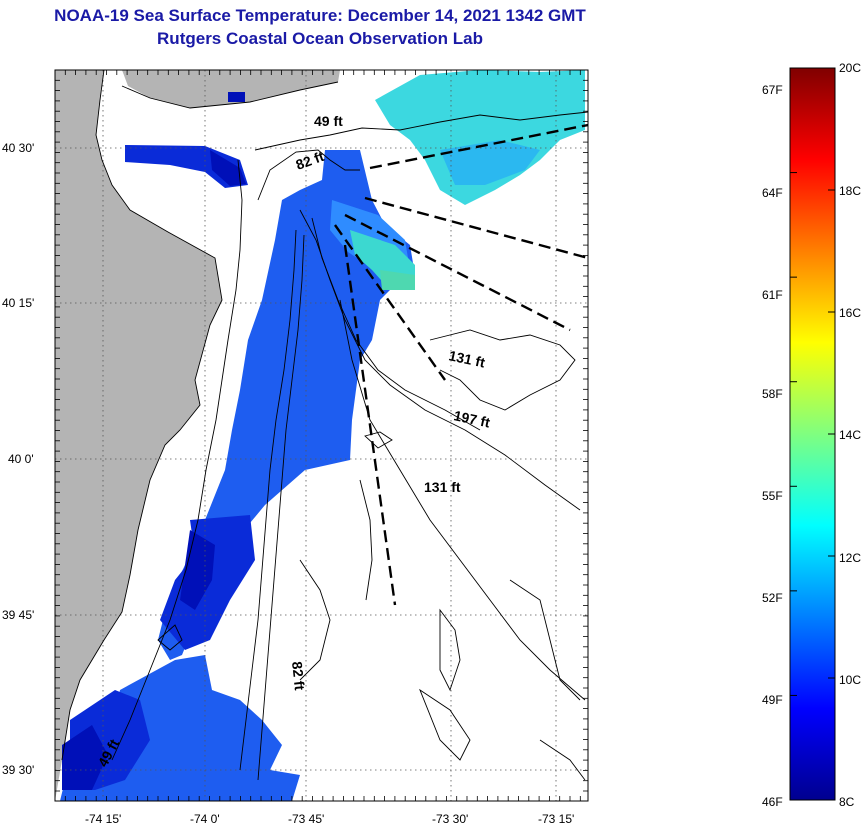  I want to click on lon-tick-label-5: -73 15', so click(556, 819).